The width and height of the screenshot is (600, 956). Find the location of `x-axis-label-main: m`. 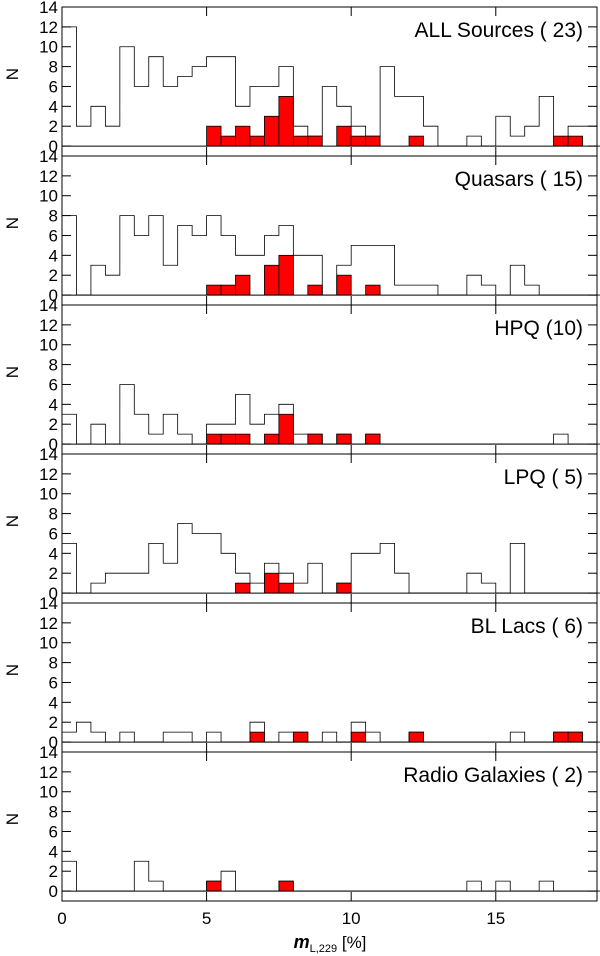

x-axis-label-main: m is located at coordinates (302, 942).